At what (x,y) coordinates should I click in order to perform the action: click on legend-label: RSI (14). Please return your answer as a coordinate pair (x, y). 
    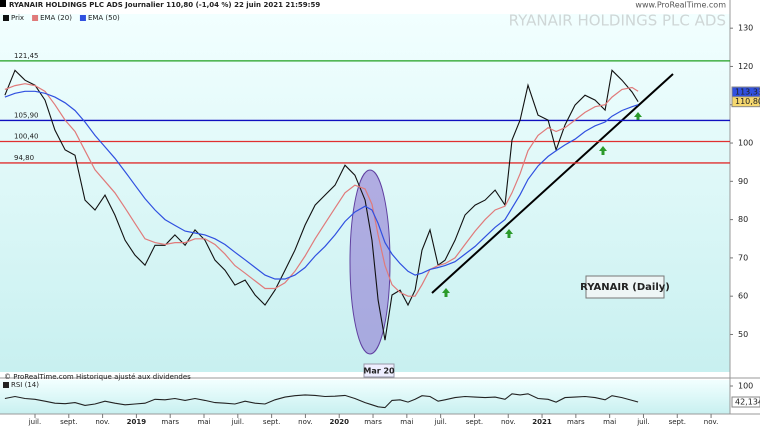
    Looking at the image, I should click on (25, 385).